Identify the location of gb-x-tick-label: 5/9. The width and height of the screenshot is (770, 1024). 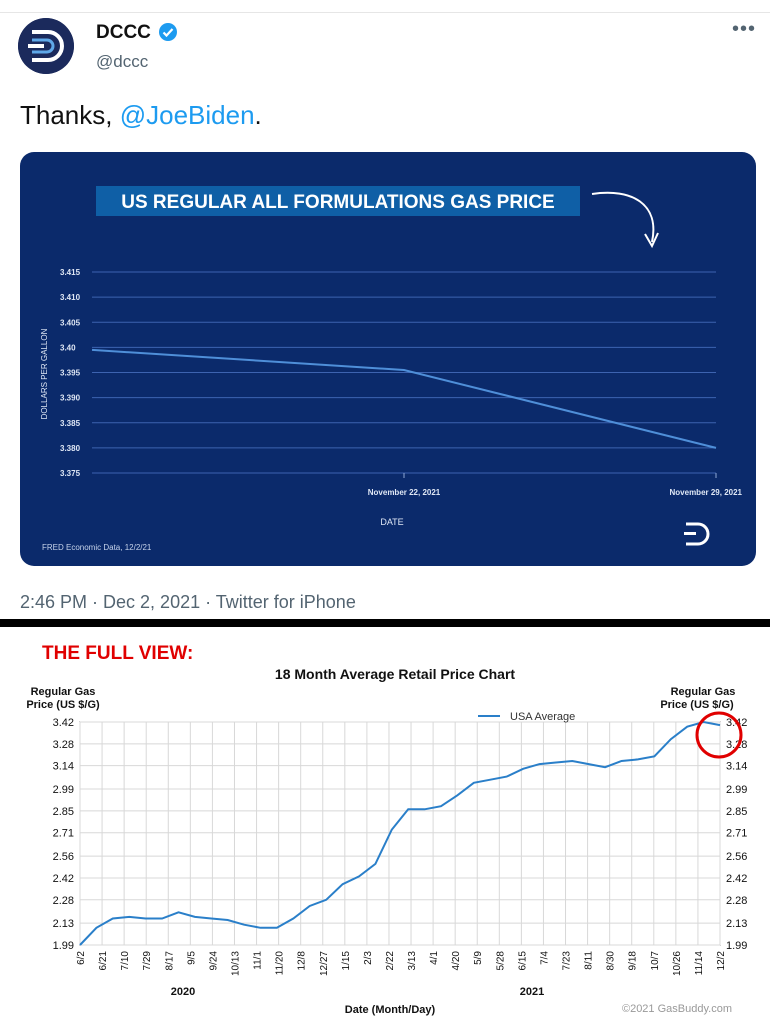
(478, 958).